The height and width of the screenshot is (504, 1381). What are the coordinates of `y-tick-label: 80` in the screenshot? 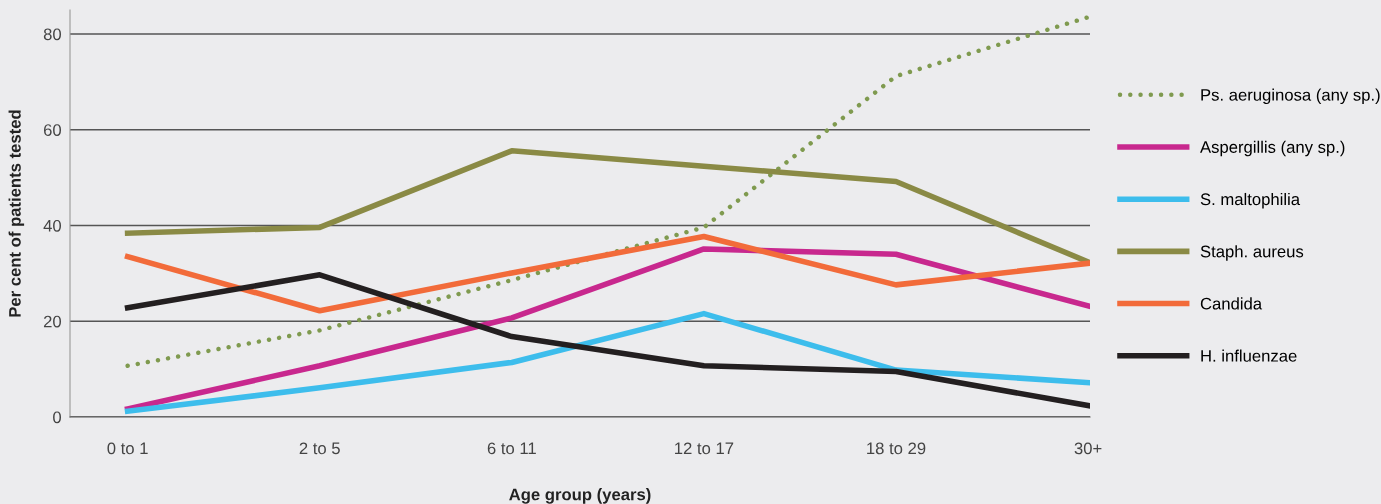 It's located at (52, 34).